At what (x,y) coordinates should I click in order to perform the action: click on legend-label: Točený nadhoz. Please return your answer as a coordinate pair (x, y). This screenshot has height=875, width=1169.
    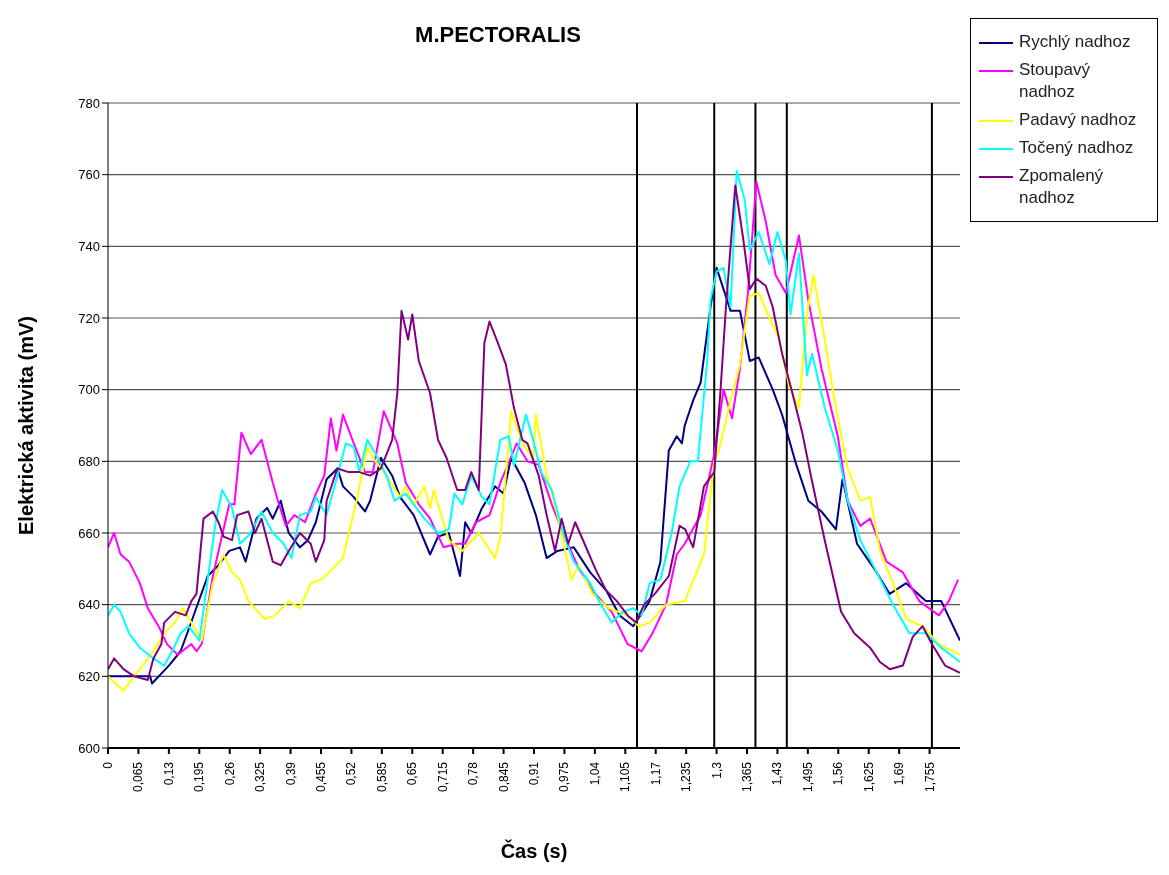
    Looking at the image, I should click on (1076, 148).